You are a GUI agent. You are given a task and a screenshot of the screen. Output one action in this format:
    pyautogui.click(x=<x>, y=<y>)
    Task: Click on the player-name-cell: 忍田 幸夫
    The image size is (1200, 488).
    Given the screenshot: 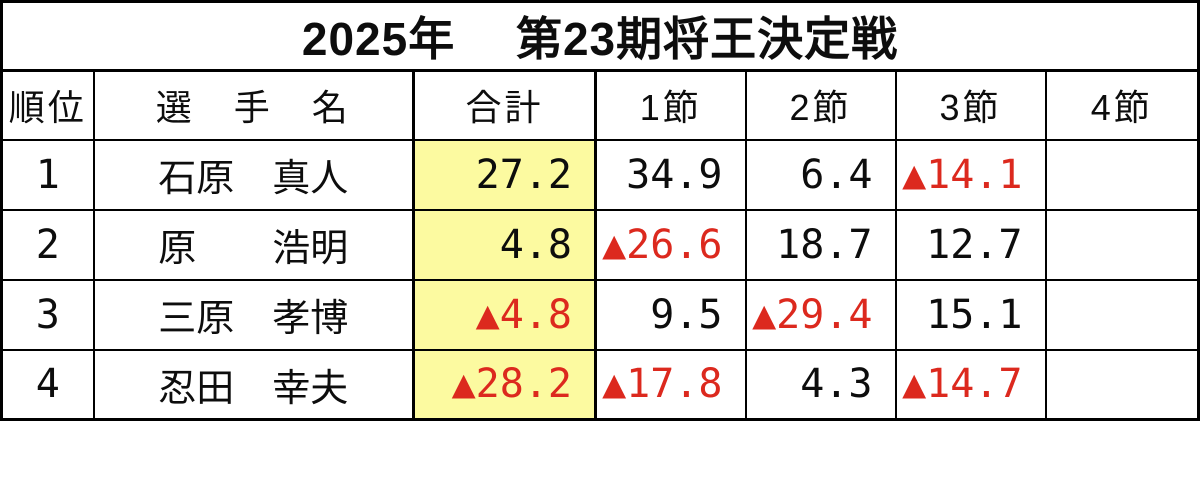 What is the action you would take?
    pyautogui.click(x=253, y=384)
    